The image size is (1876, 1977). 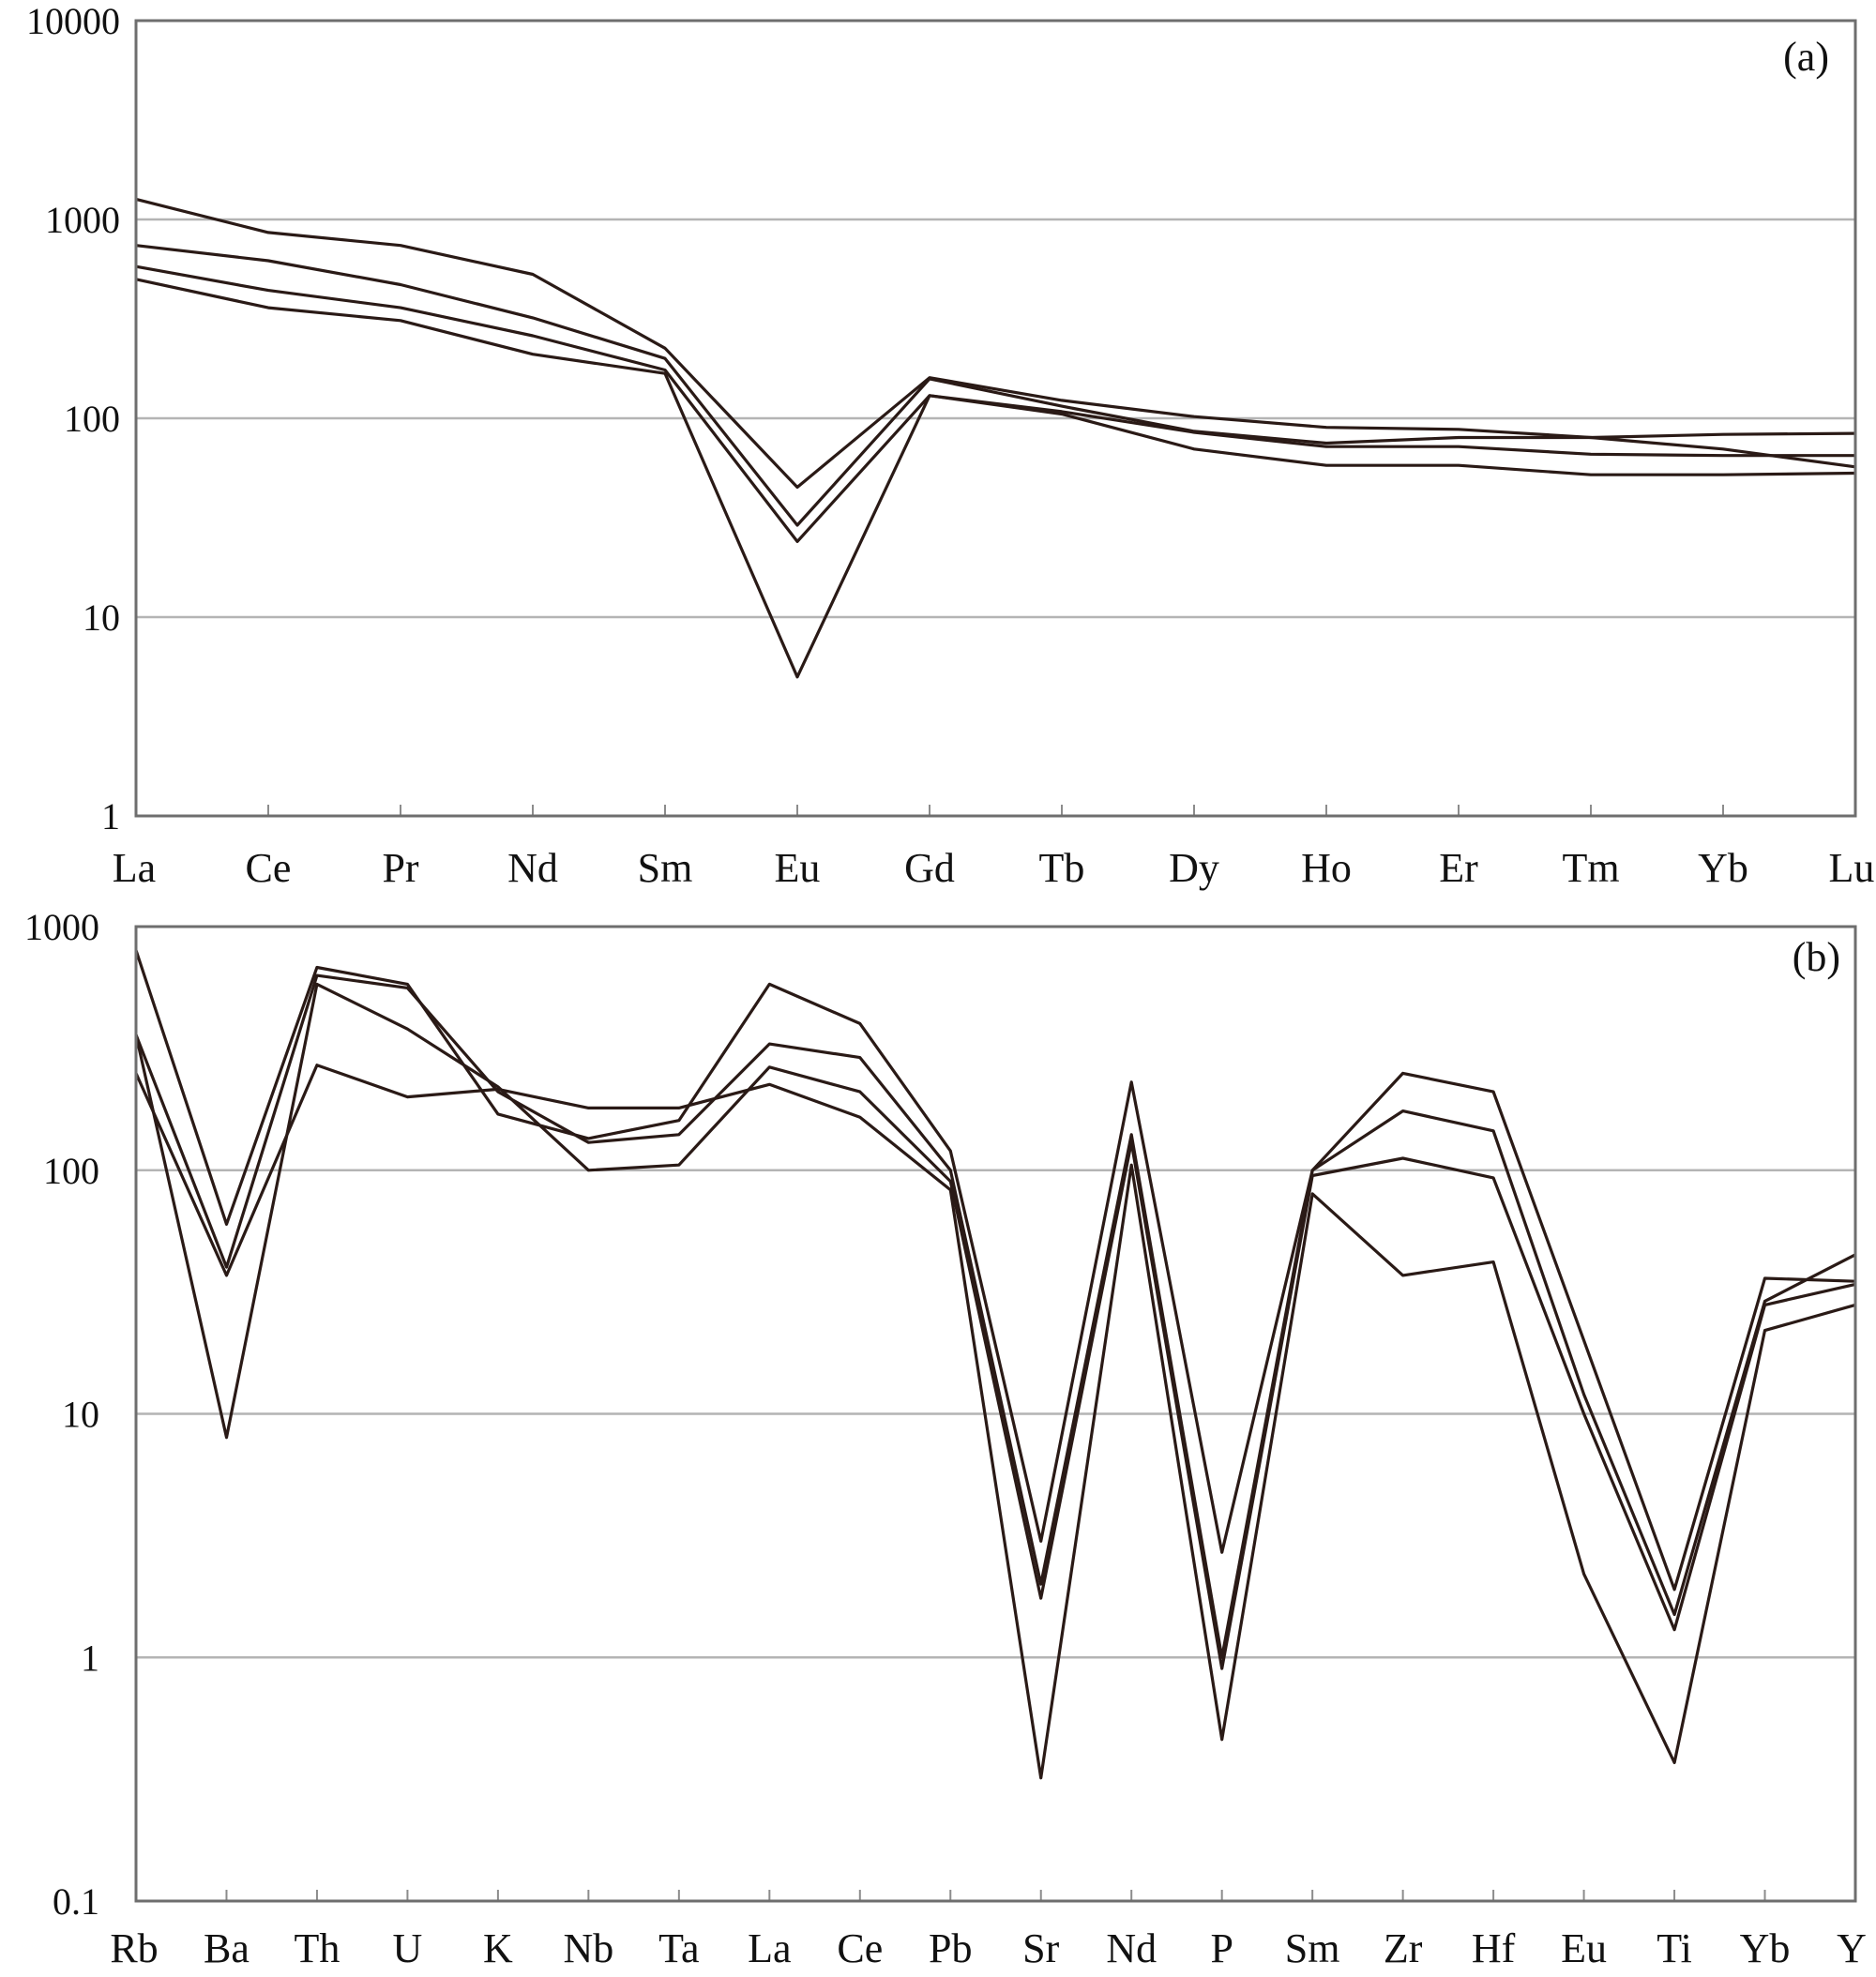 What do you see at coordinates (1458, 868) in the screenshot?
I see `x-category-label: Er` at bounding box center [1458, 868].